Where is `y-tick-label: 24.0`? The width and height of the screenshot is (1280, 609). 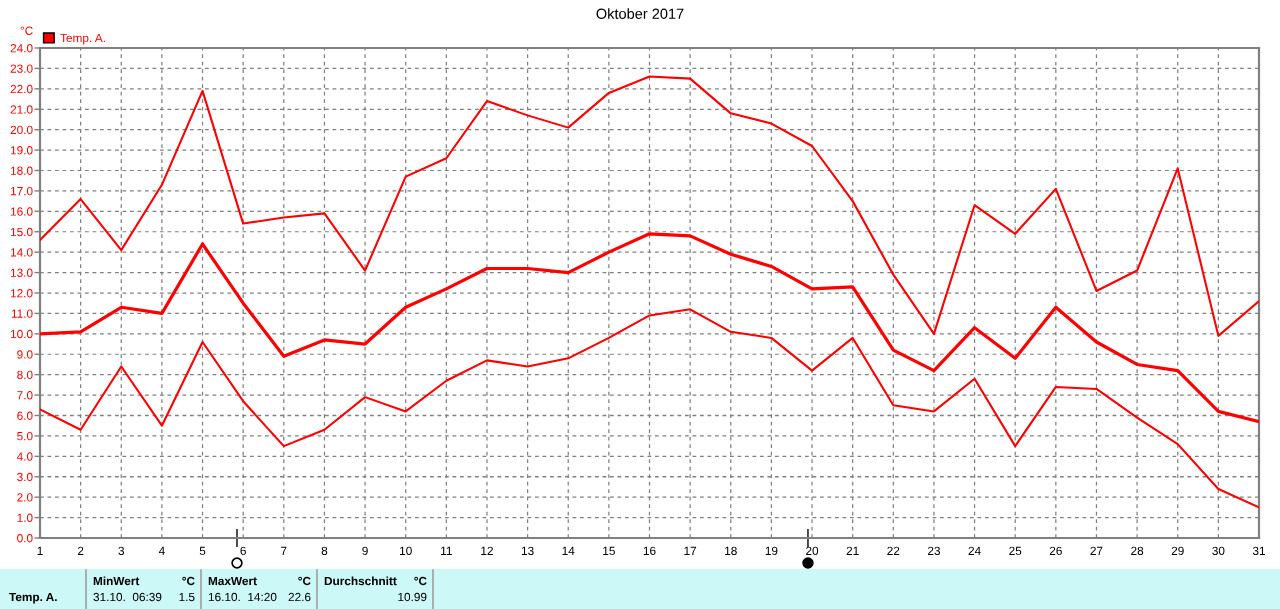
y-tick-label: 24.0 is located at coordinates (21, 48).